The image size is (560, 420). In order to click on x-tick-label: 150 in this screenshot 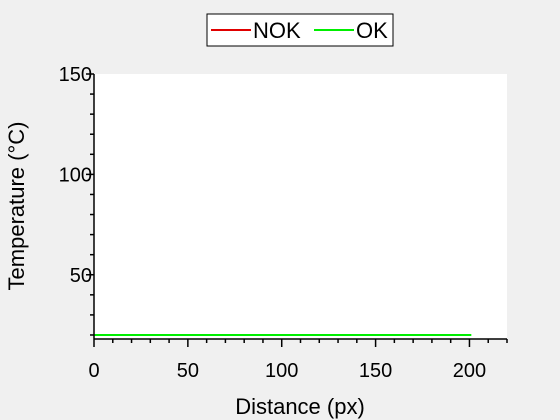, I will do `click(375, 371)`.